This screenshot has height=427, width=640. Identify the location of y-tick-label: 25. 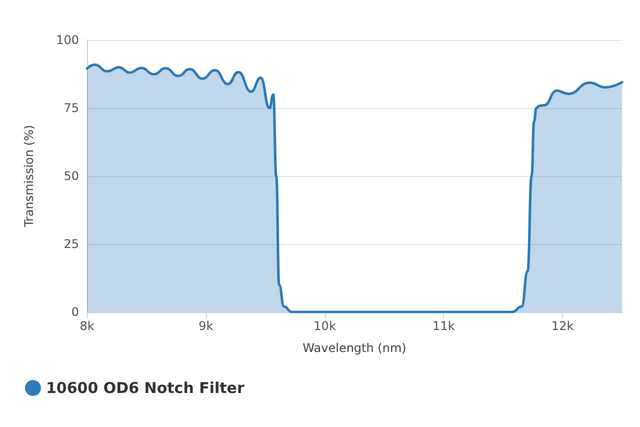
(71, 244).